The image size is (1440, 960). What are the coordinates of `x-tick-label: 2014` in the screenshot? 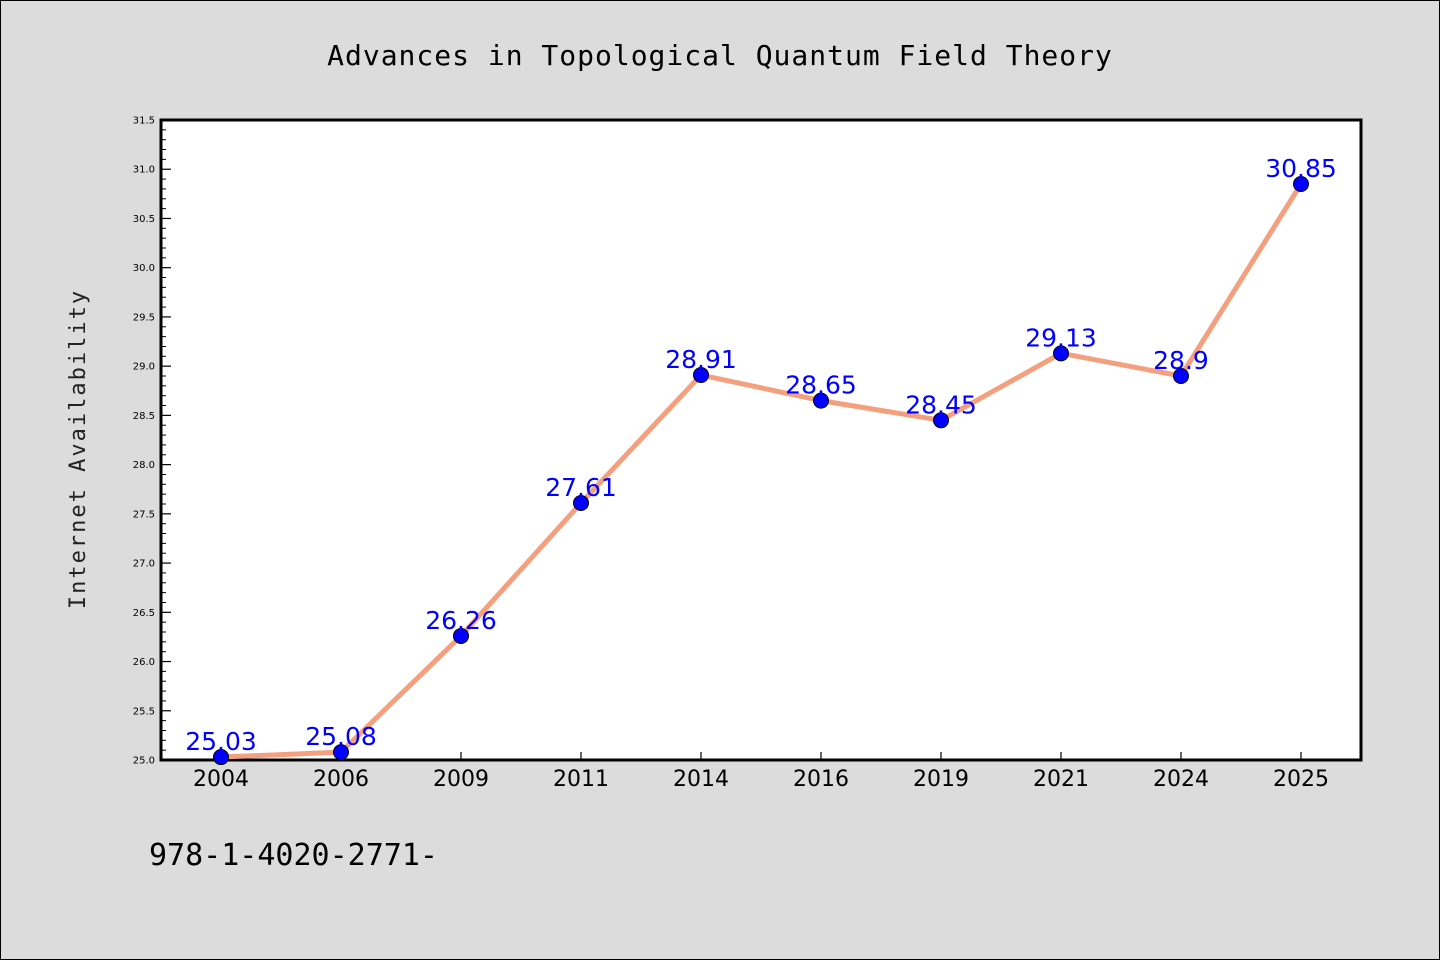 It's located at (701, 779).